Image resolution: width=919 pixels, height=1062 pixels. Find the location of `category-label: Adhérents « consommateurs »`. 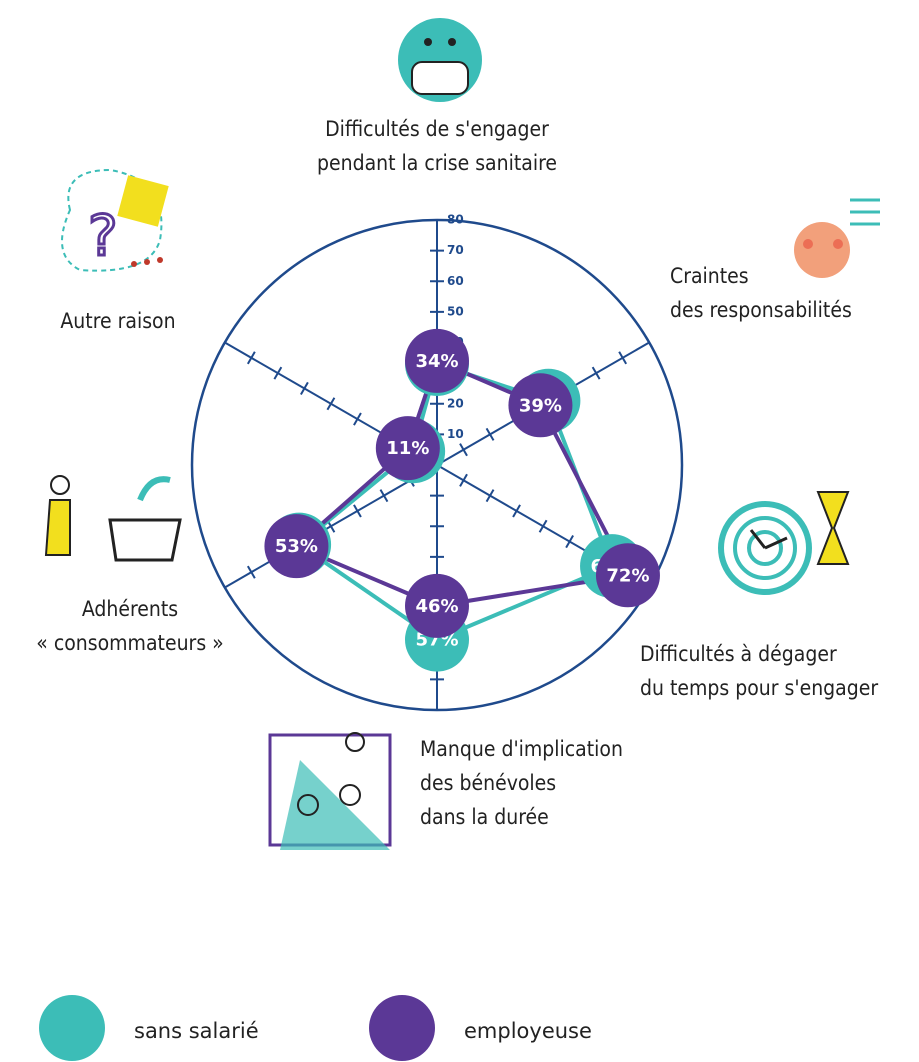

category-label: Adhérents « consommateurs » is located at coordinates (129, 626).